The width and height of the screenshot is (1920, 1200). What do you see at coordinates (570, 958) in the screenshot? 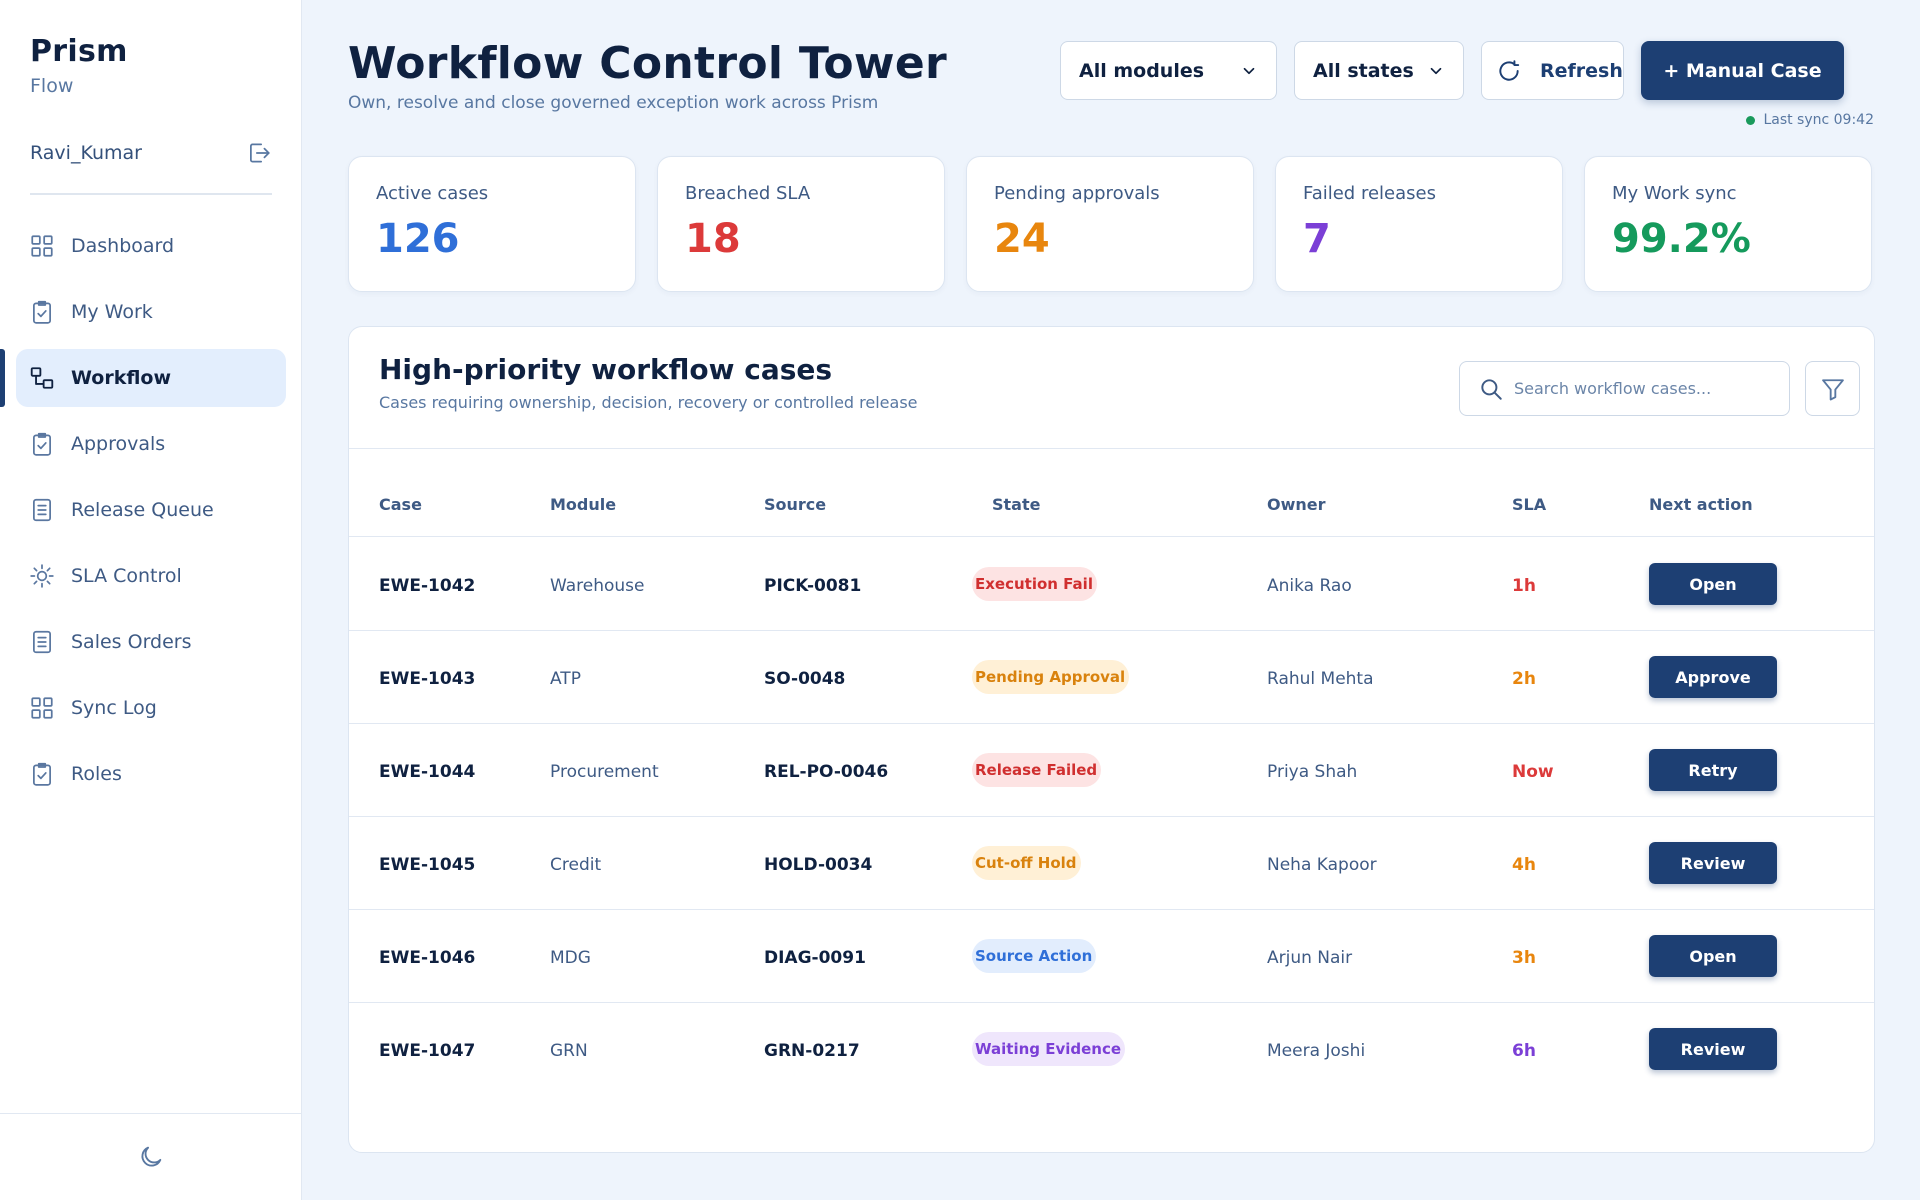
I see `module-name: MDG` at bounding box center [570, 958].